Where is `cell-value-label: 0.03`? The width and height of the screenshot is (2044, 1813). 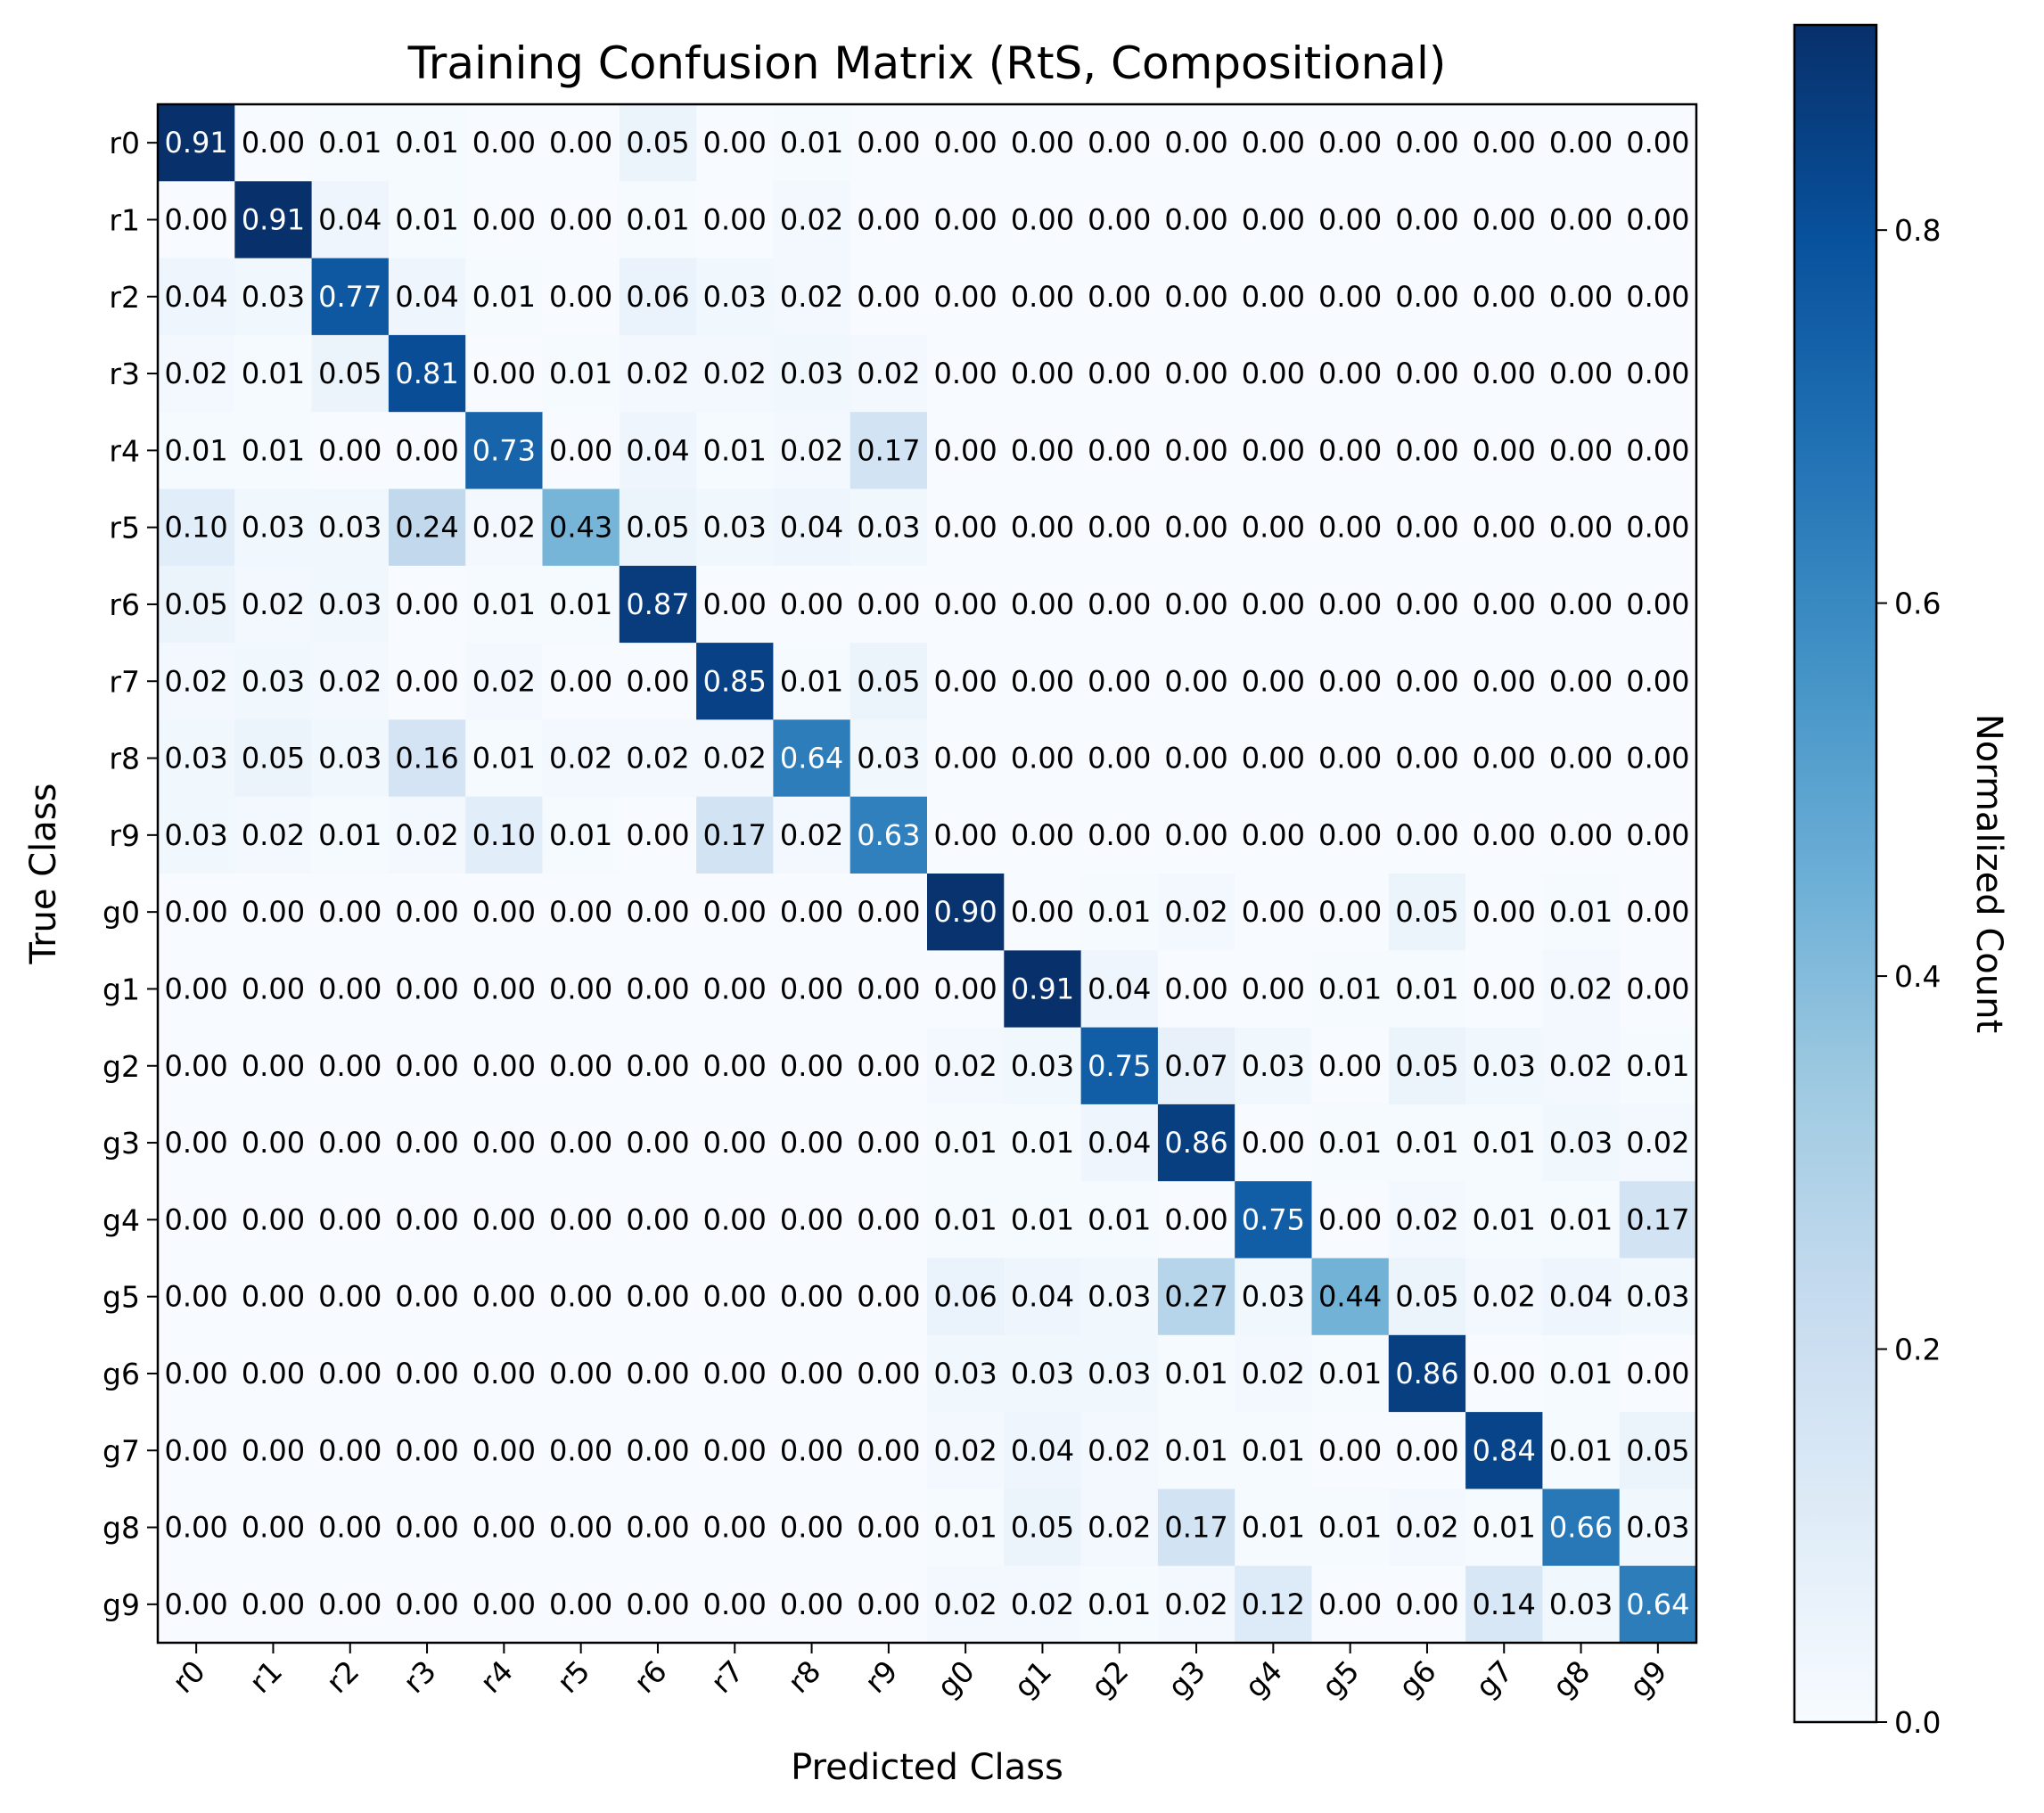 cell-value-label: 0.03 is located at coordinates (274, 681).